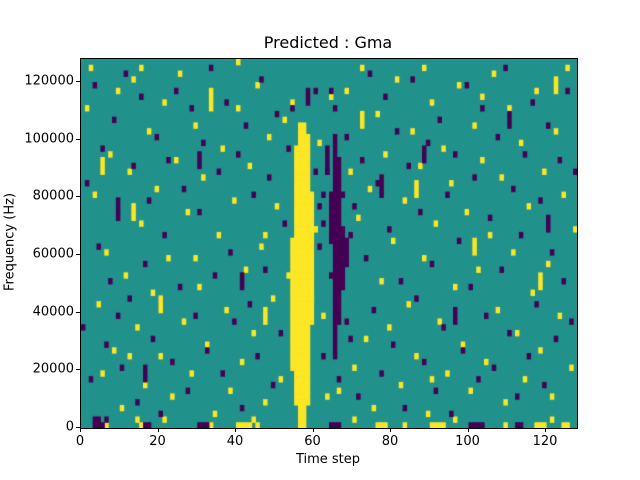 Image resolution: width=640 pixels, height=480 pixels. Describe the element at coordinates (328, 42) in the screenshot. I see `chart-title: Predicted : Gma` at that location.